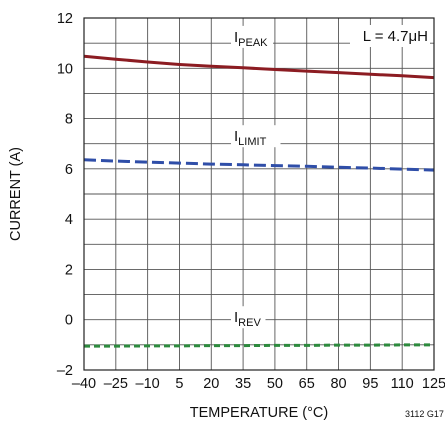 This screenshot has width=445, height=428. Describe the element at coordinates (69, 220) in the screenshot. I see `y-tick-label: 4` at that location.